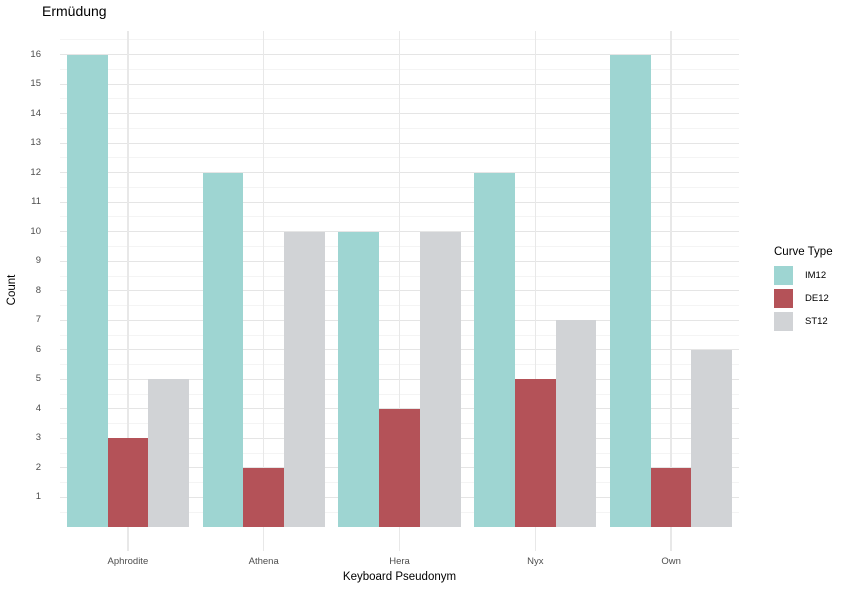 Image resolution: width=862 pixels, height=596 pixels. Describe the element at coordinates (38, 467) in the screenshot. I see `y-tick-2: 2` at that location.